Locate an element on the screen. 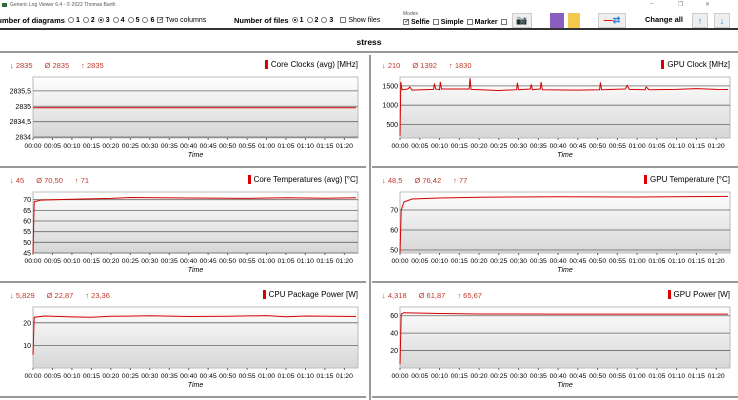 The width and height of the screenshot is (738, 400). chart-legend: Core Clocks (avg) [MHz] is located at coordinates (311, 64).